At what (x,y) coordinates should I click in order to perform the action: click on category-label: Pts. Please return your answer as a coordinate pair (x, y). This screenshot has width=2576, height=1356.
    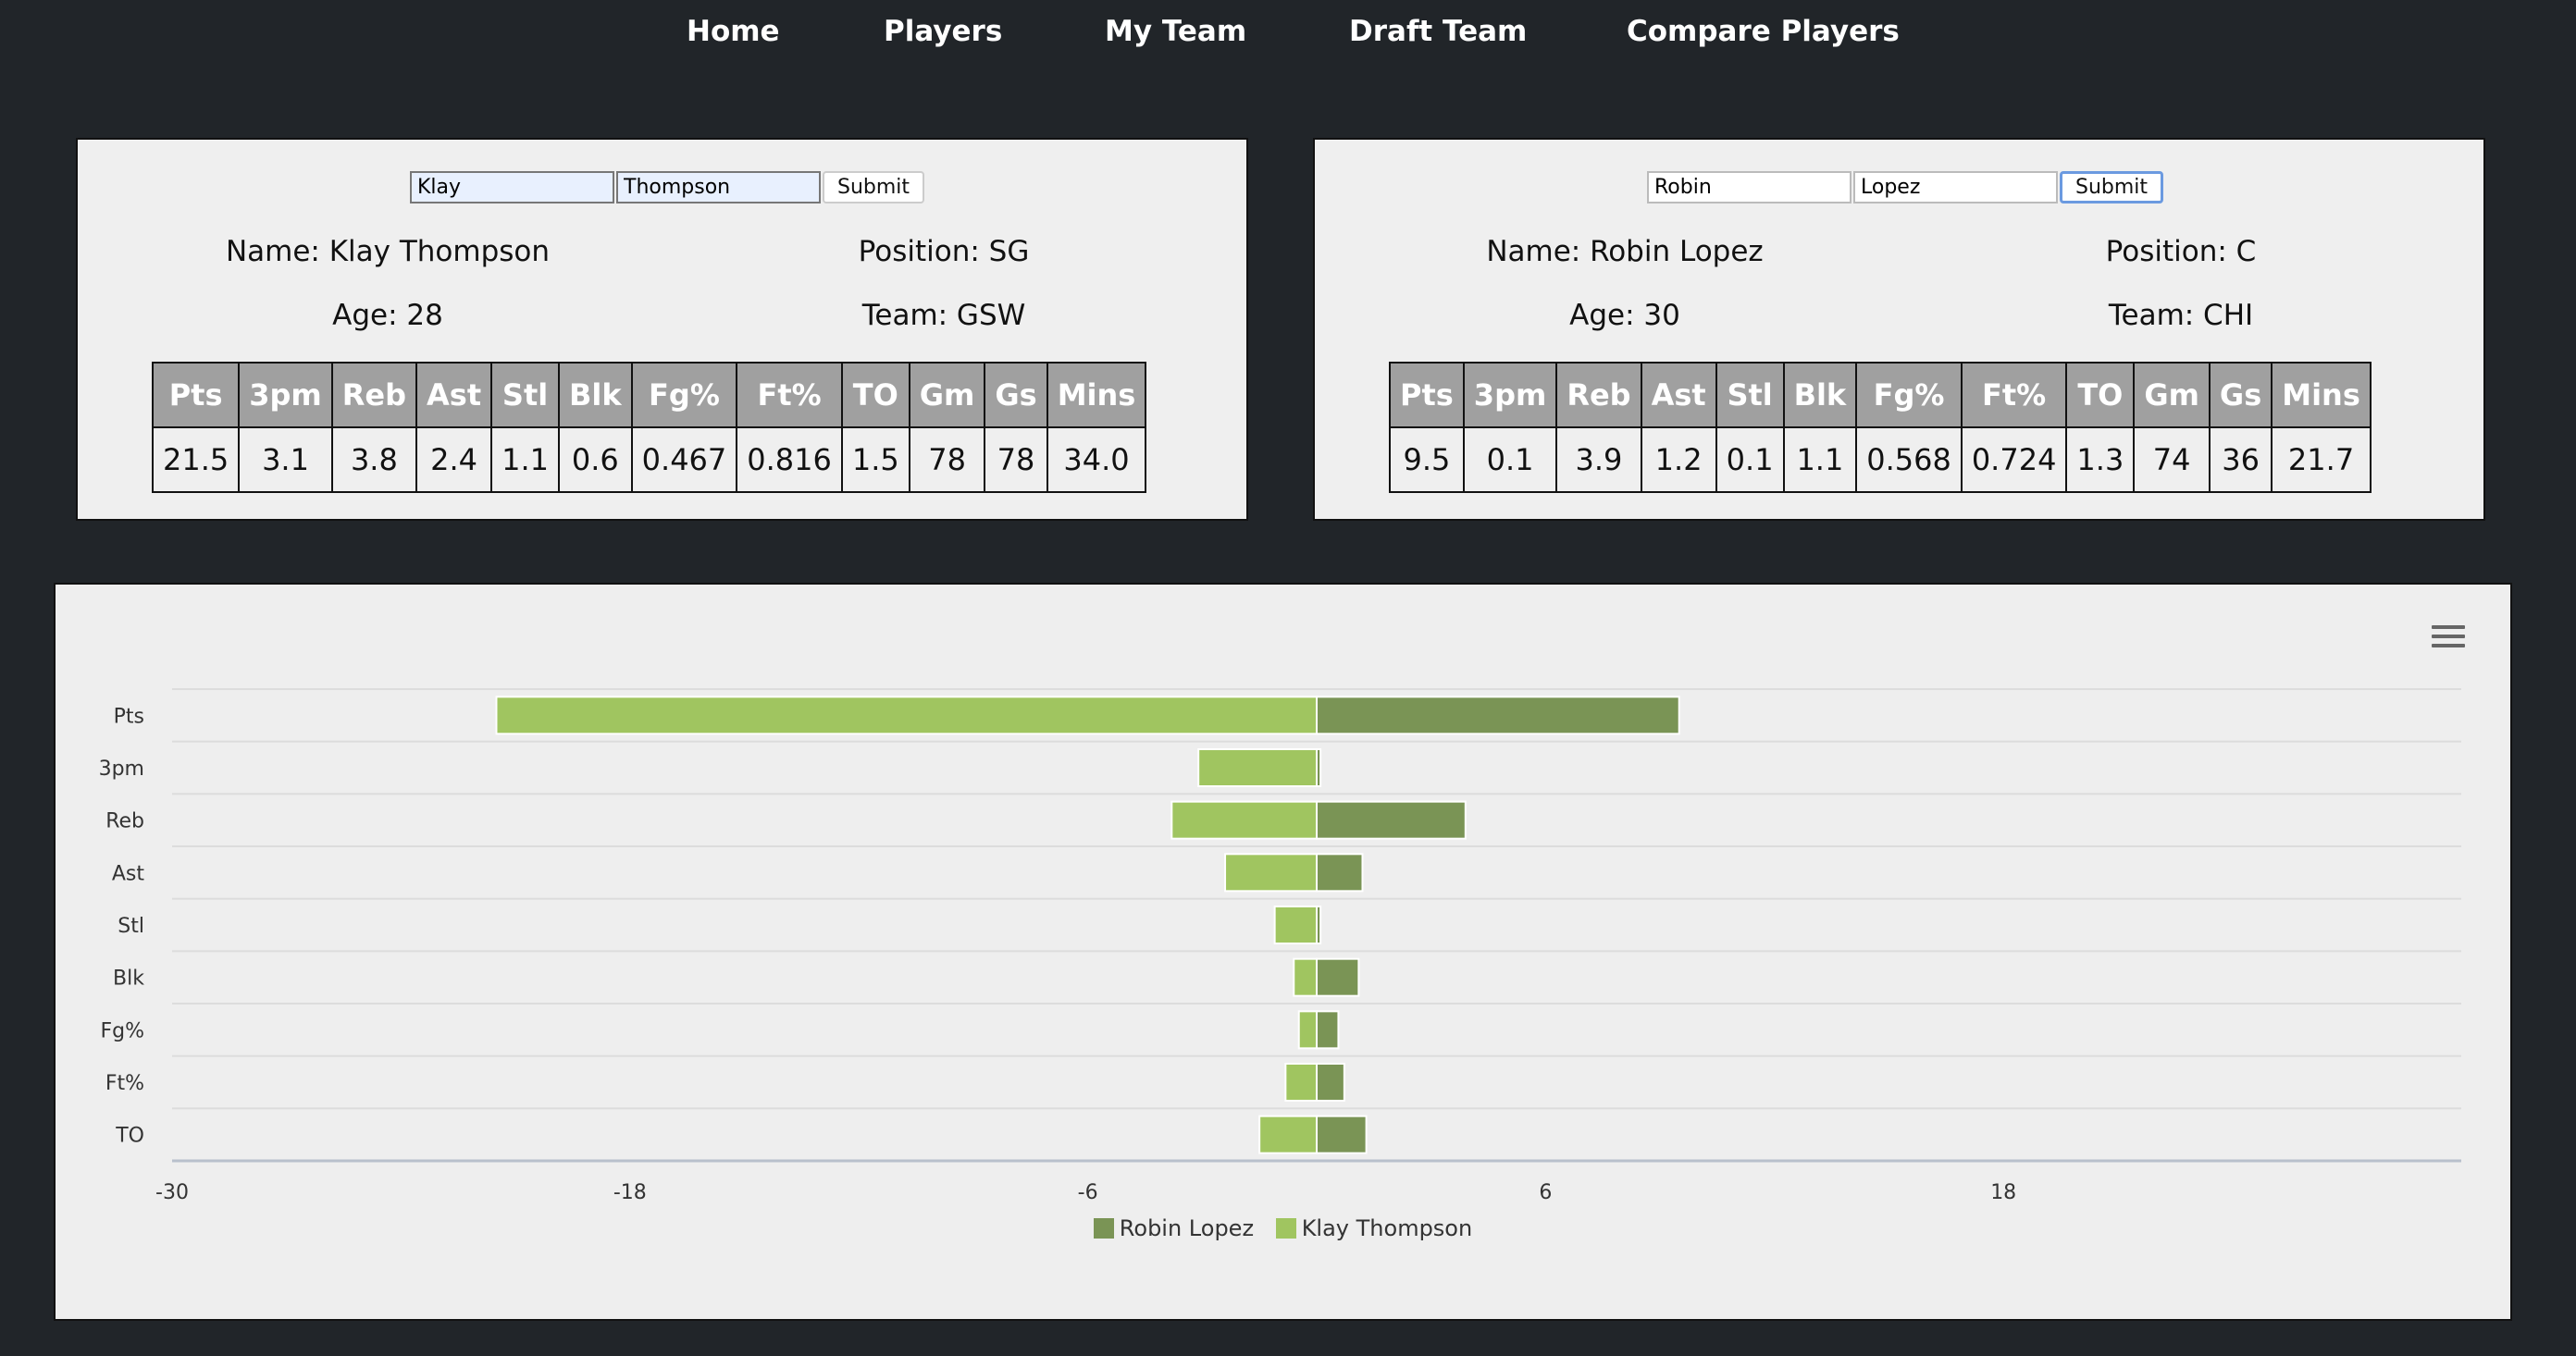
    Looking at the image, I should click on (129, 716).